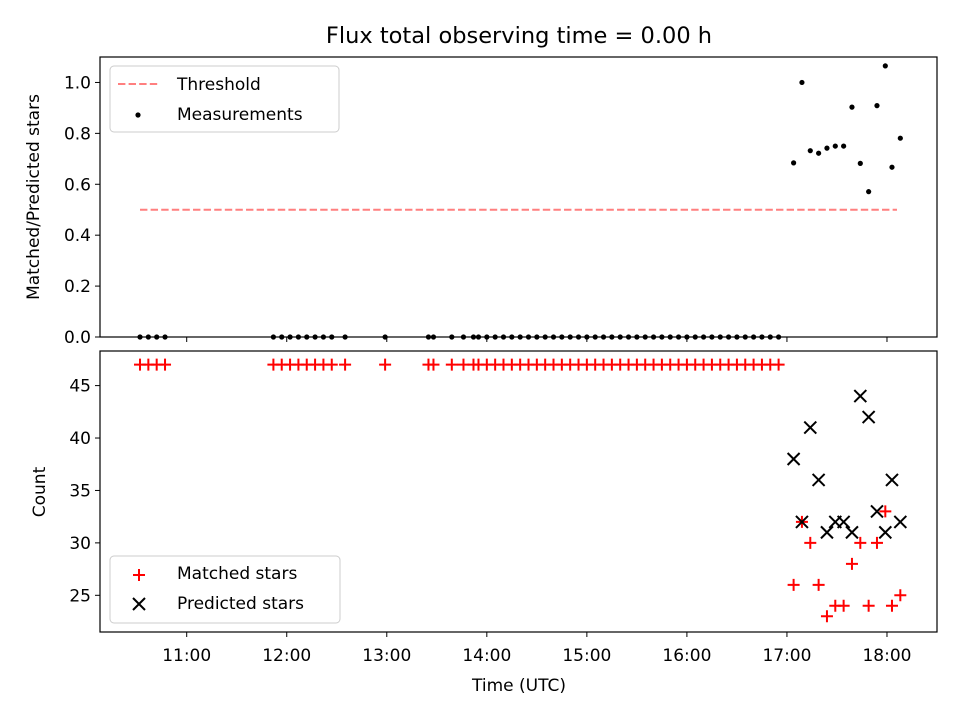  I want to click on measurements-legend-label: Measurements, so click(240, 115).